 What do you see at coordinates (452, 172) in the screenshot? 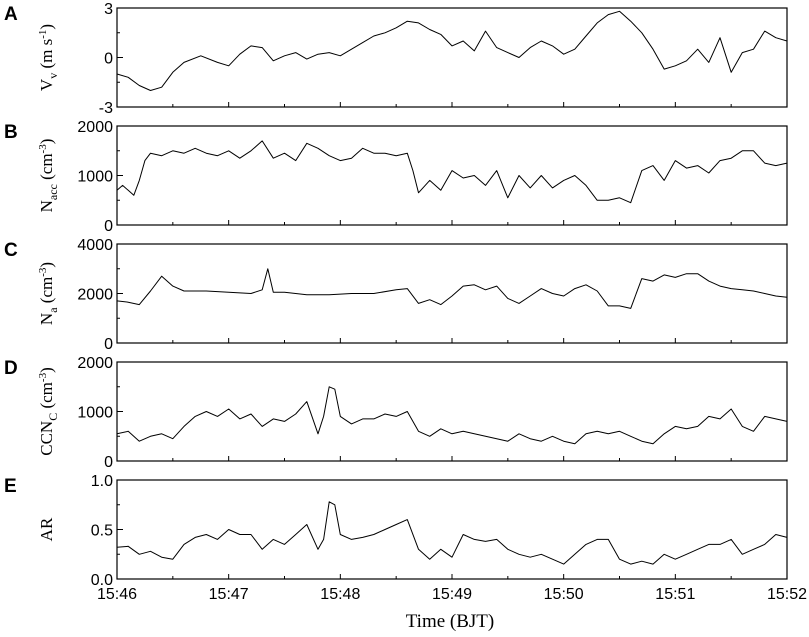
I see `series-line-b` at bounding box center [452, 172].